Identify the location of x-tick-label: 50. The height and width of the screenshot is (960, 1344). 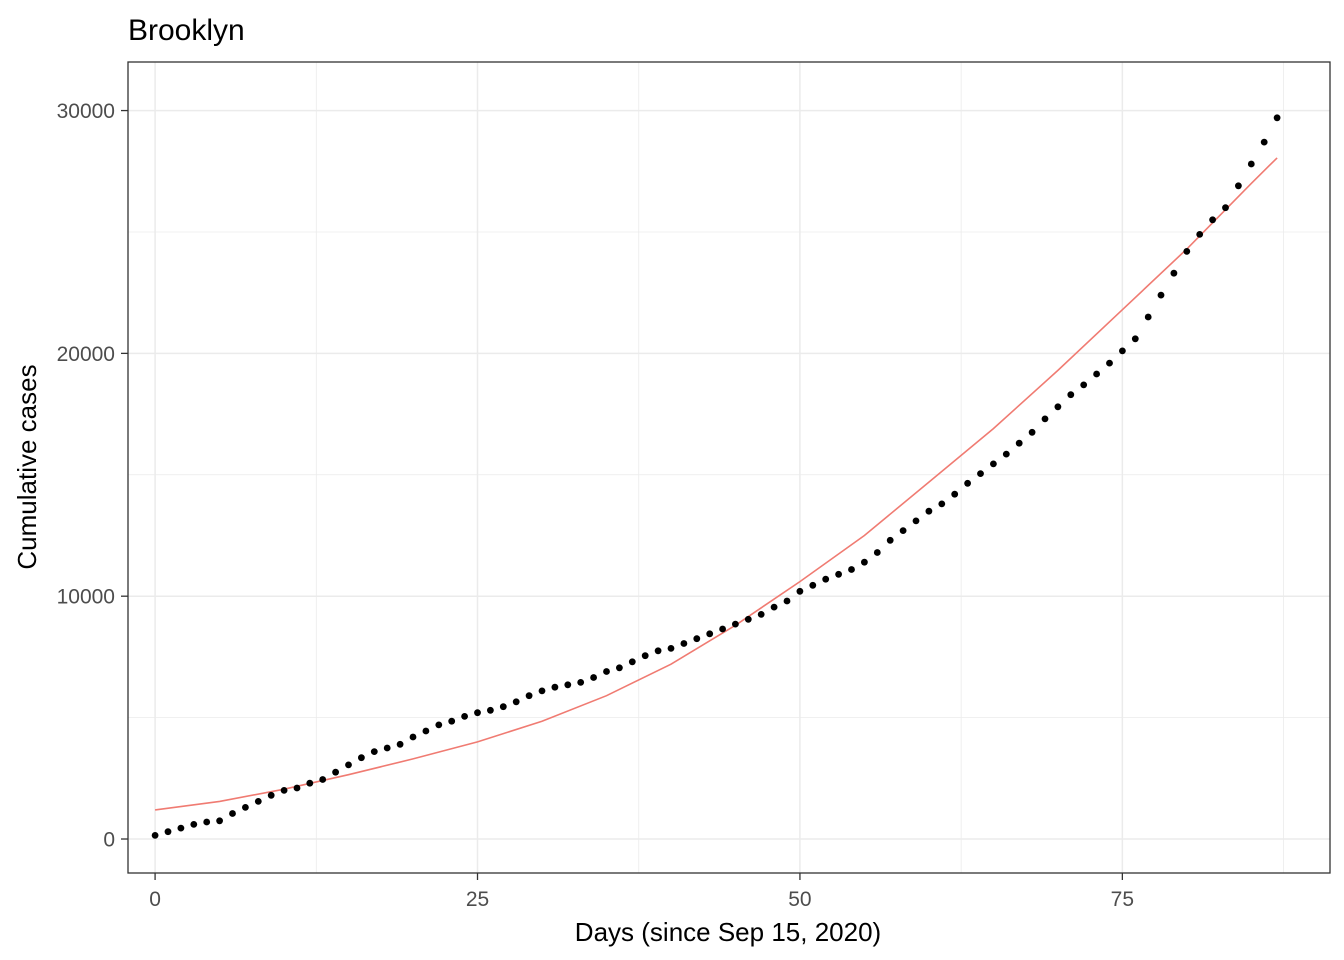
(799, 899).